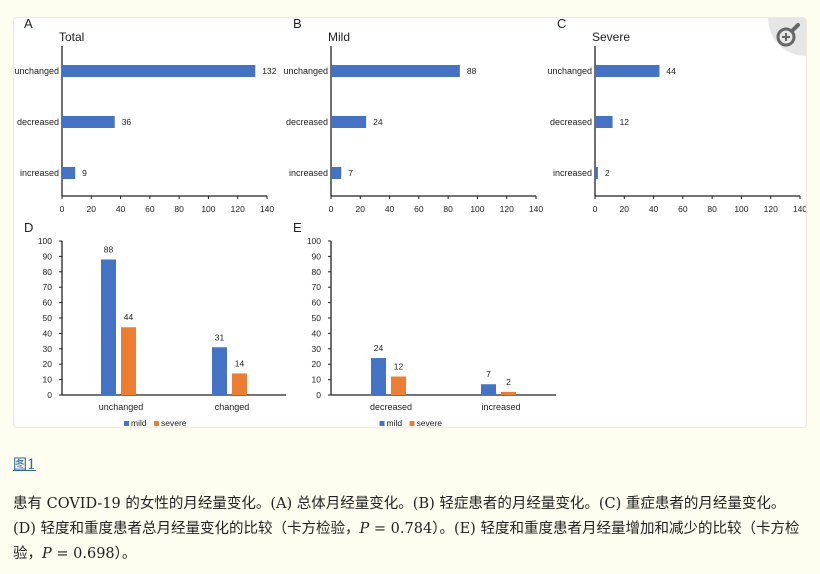 The width and height of the screenshot is (820, 574). Describe the element at coordinates (156, 423) in the screenshot. I see `legend-swatch-severe` at that location.